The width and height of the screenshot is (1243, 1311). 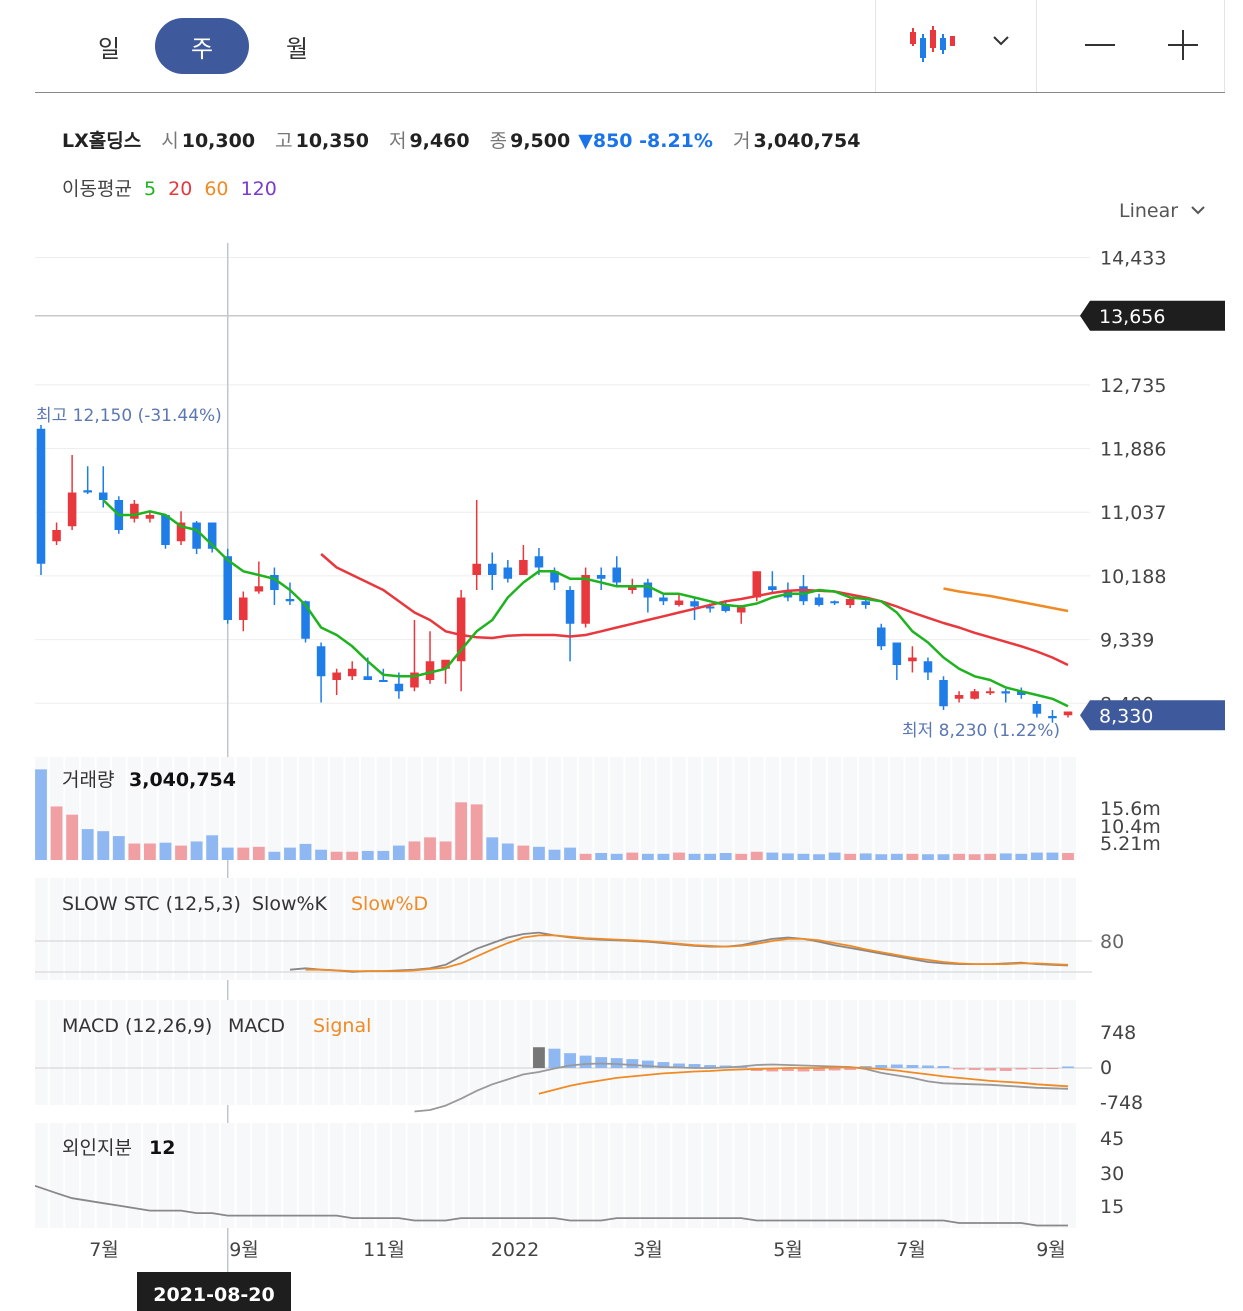 I want to click on ma60-line, so click(x=1006, y=600).